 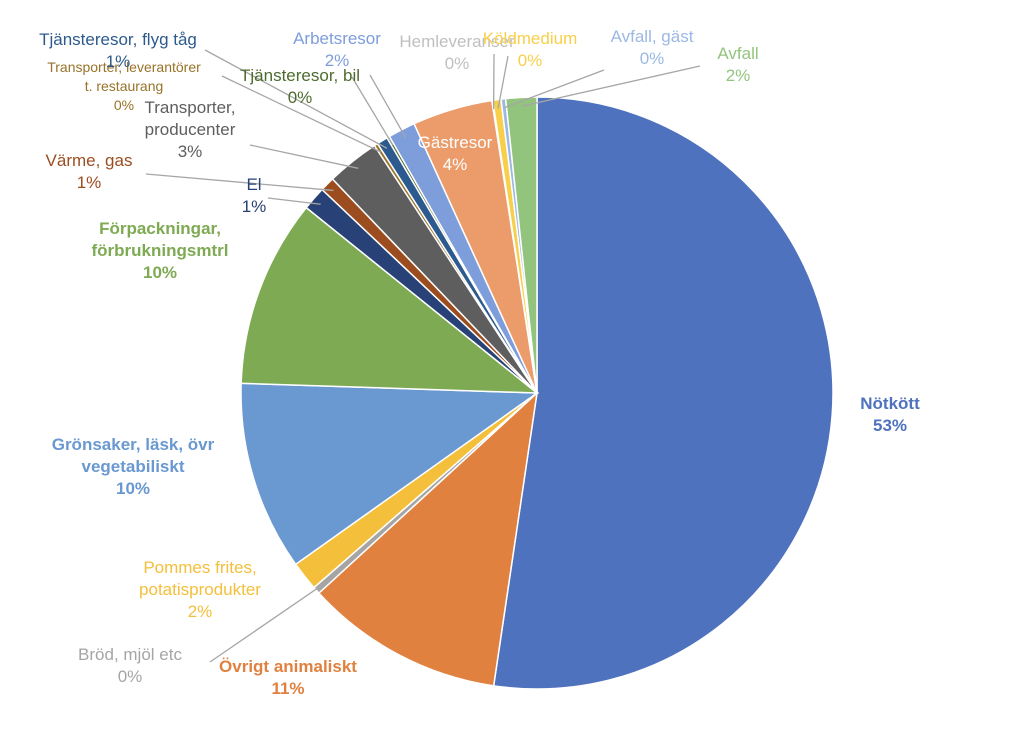 I want to click on slice-pct-label-1: 11%, so click(x=287, y=688).